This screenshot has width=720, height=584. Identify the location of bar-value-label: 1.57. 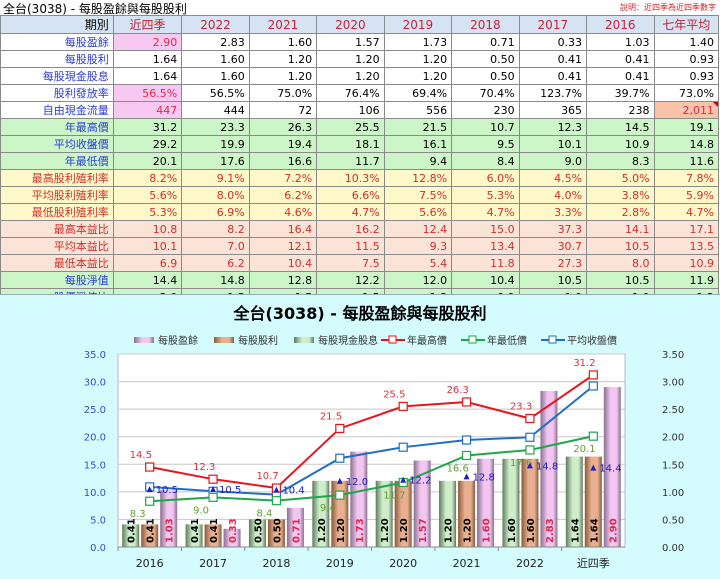
(423, 530).